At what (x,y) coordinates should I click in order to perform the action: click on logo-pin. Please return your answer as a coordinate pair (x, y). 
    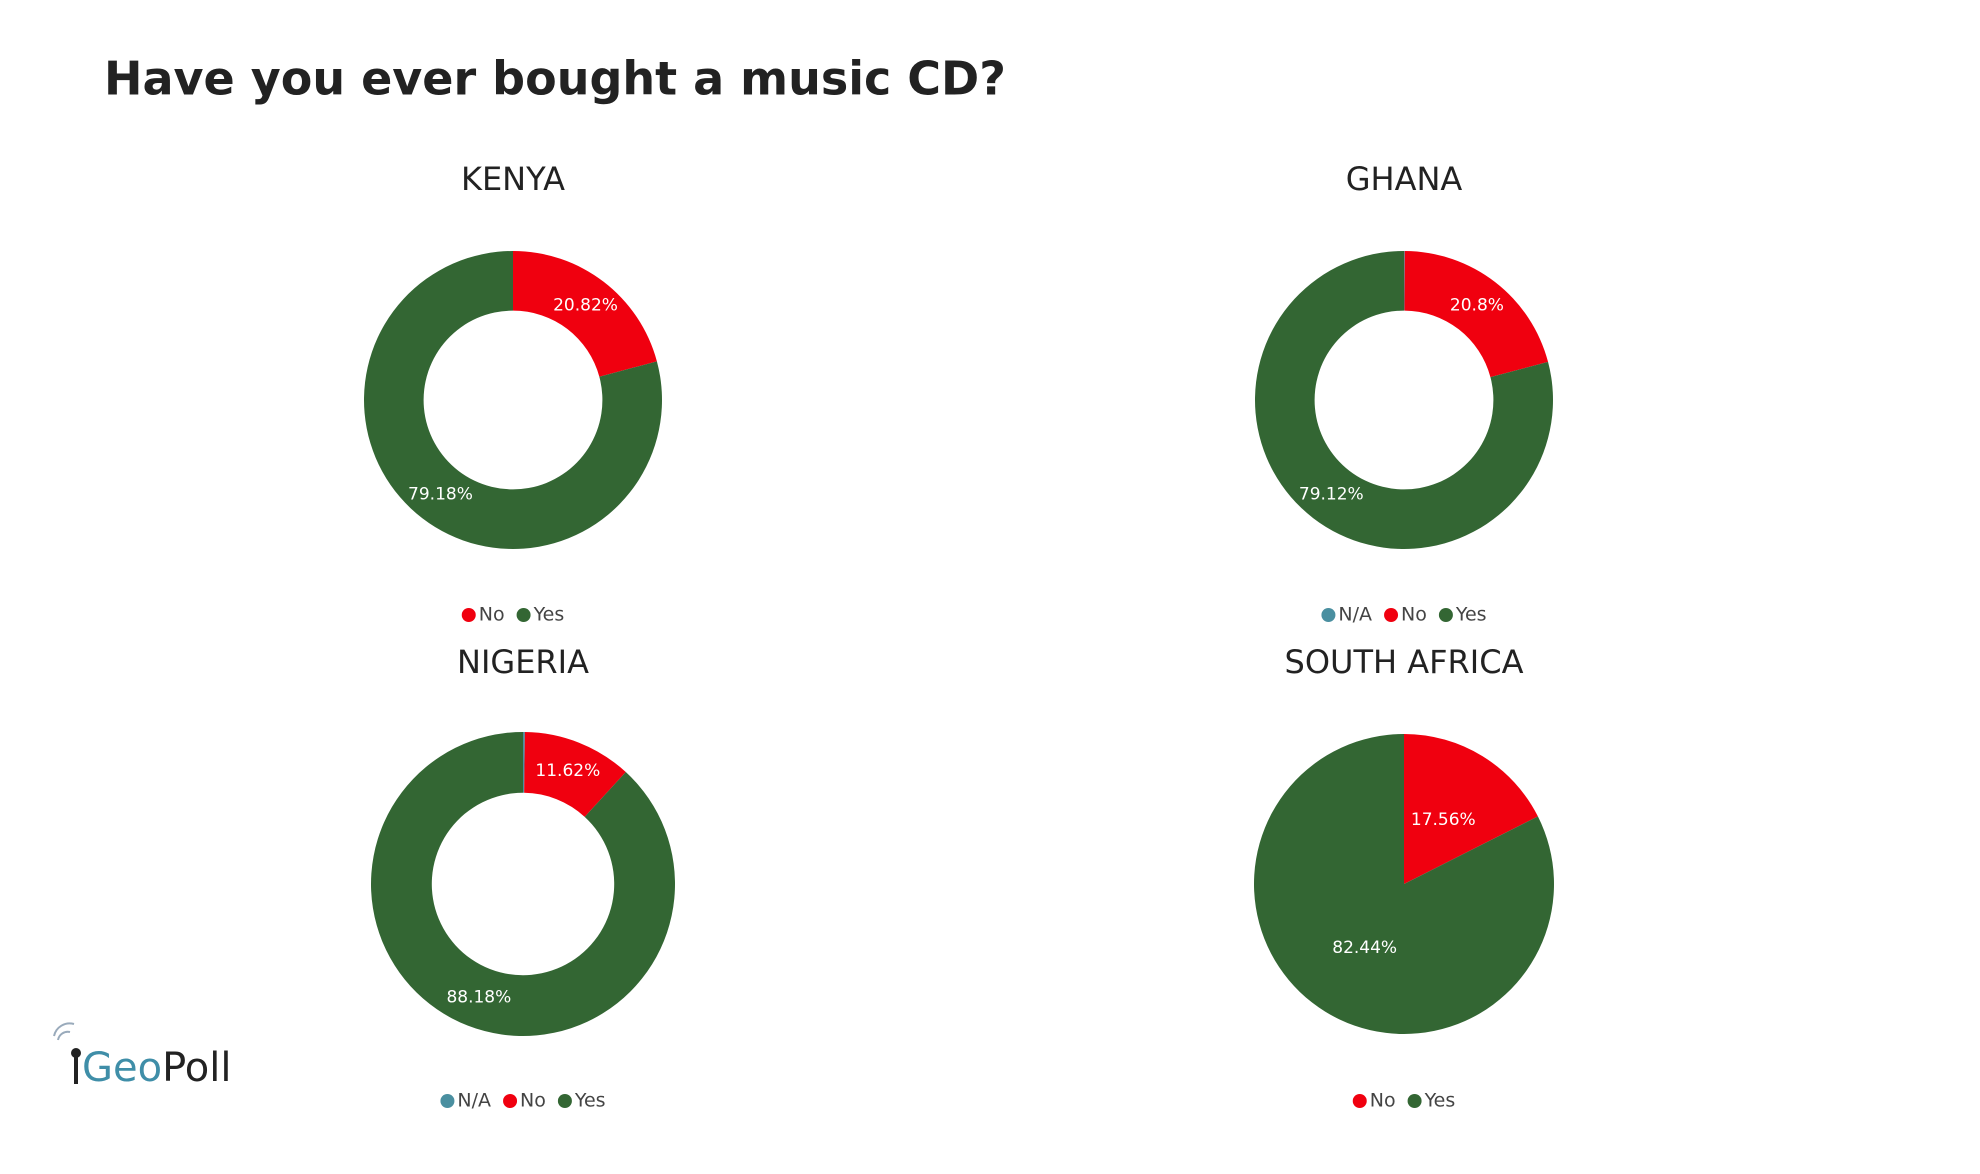
    Looking at the image, I should click on (76, 1053).